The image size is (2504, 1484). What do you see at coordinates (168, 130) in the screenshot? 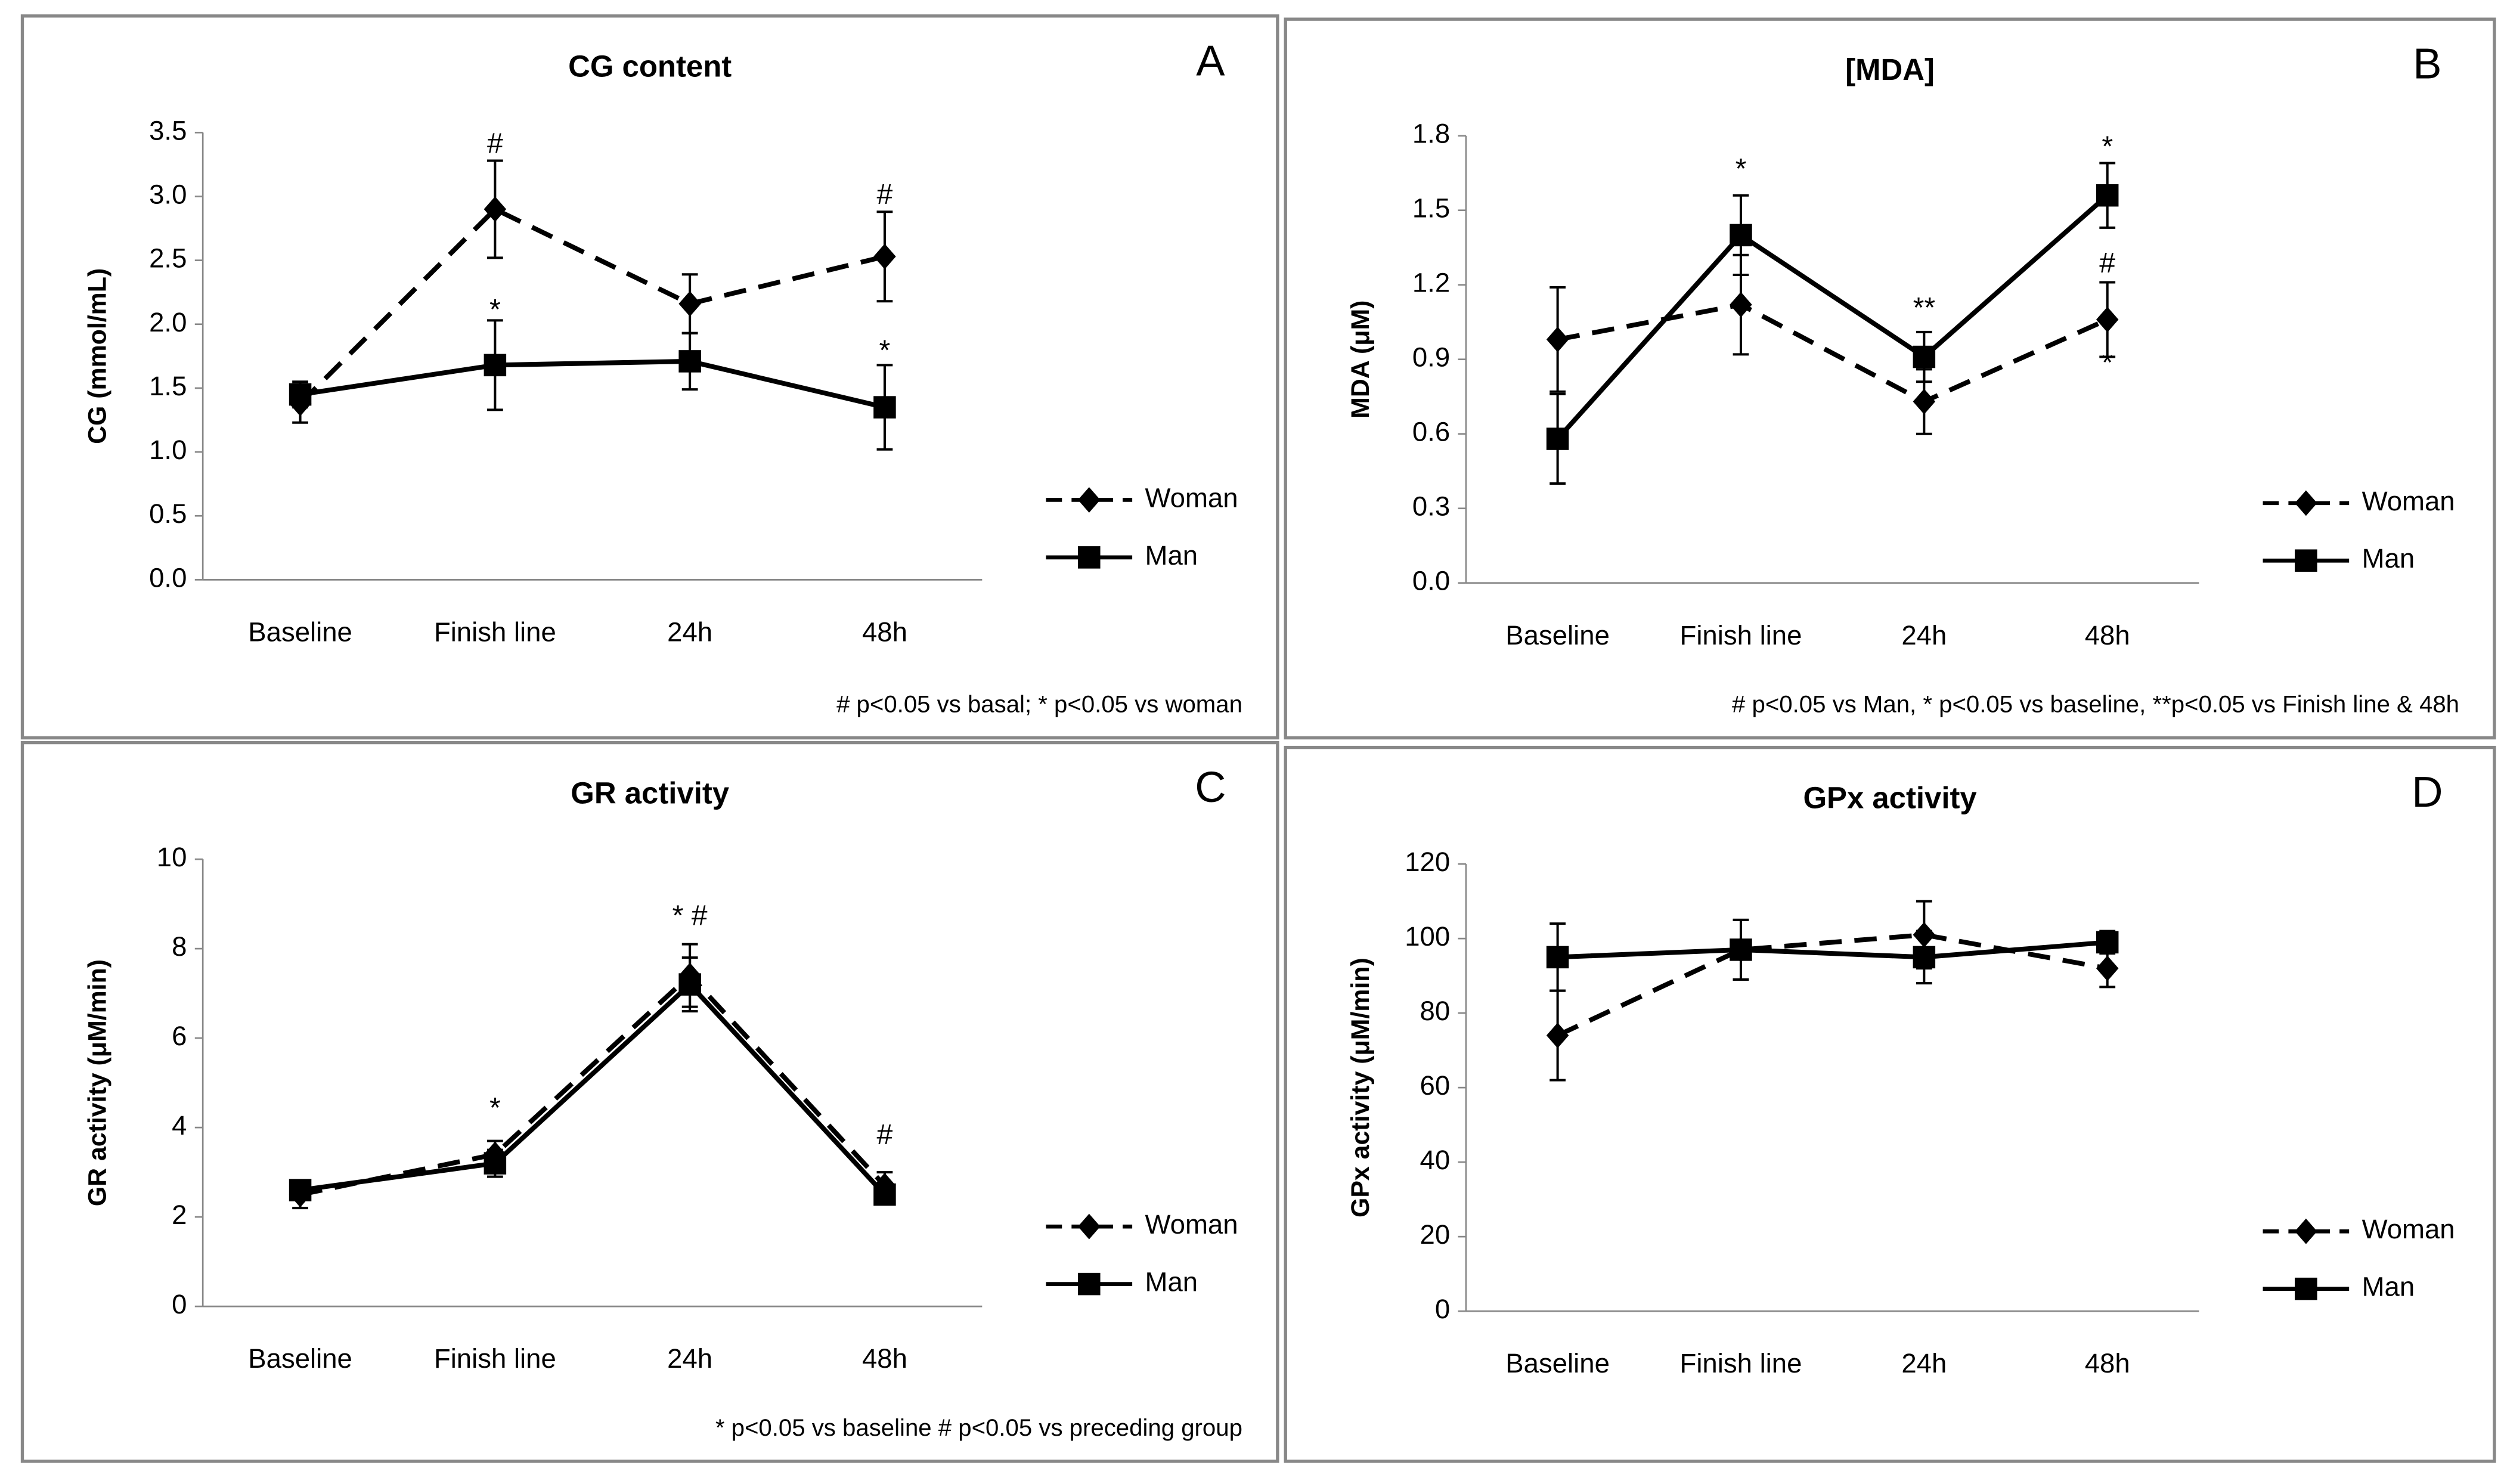
I see `y-tick-label: 3.5` at bounding box center [168, 130].